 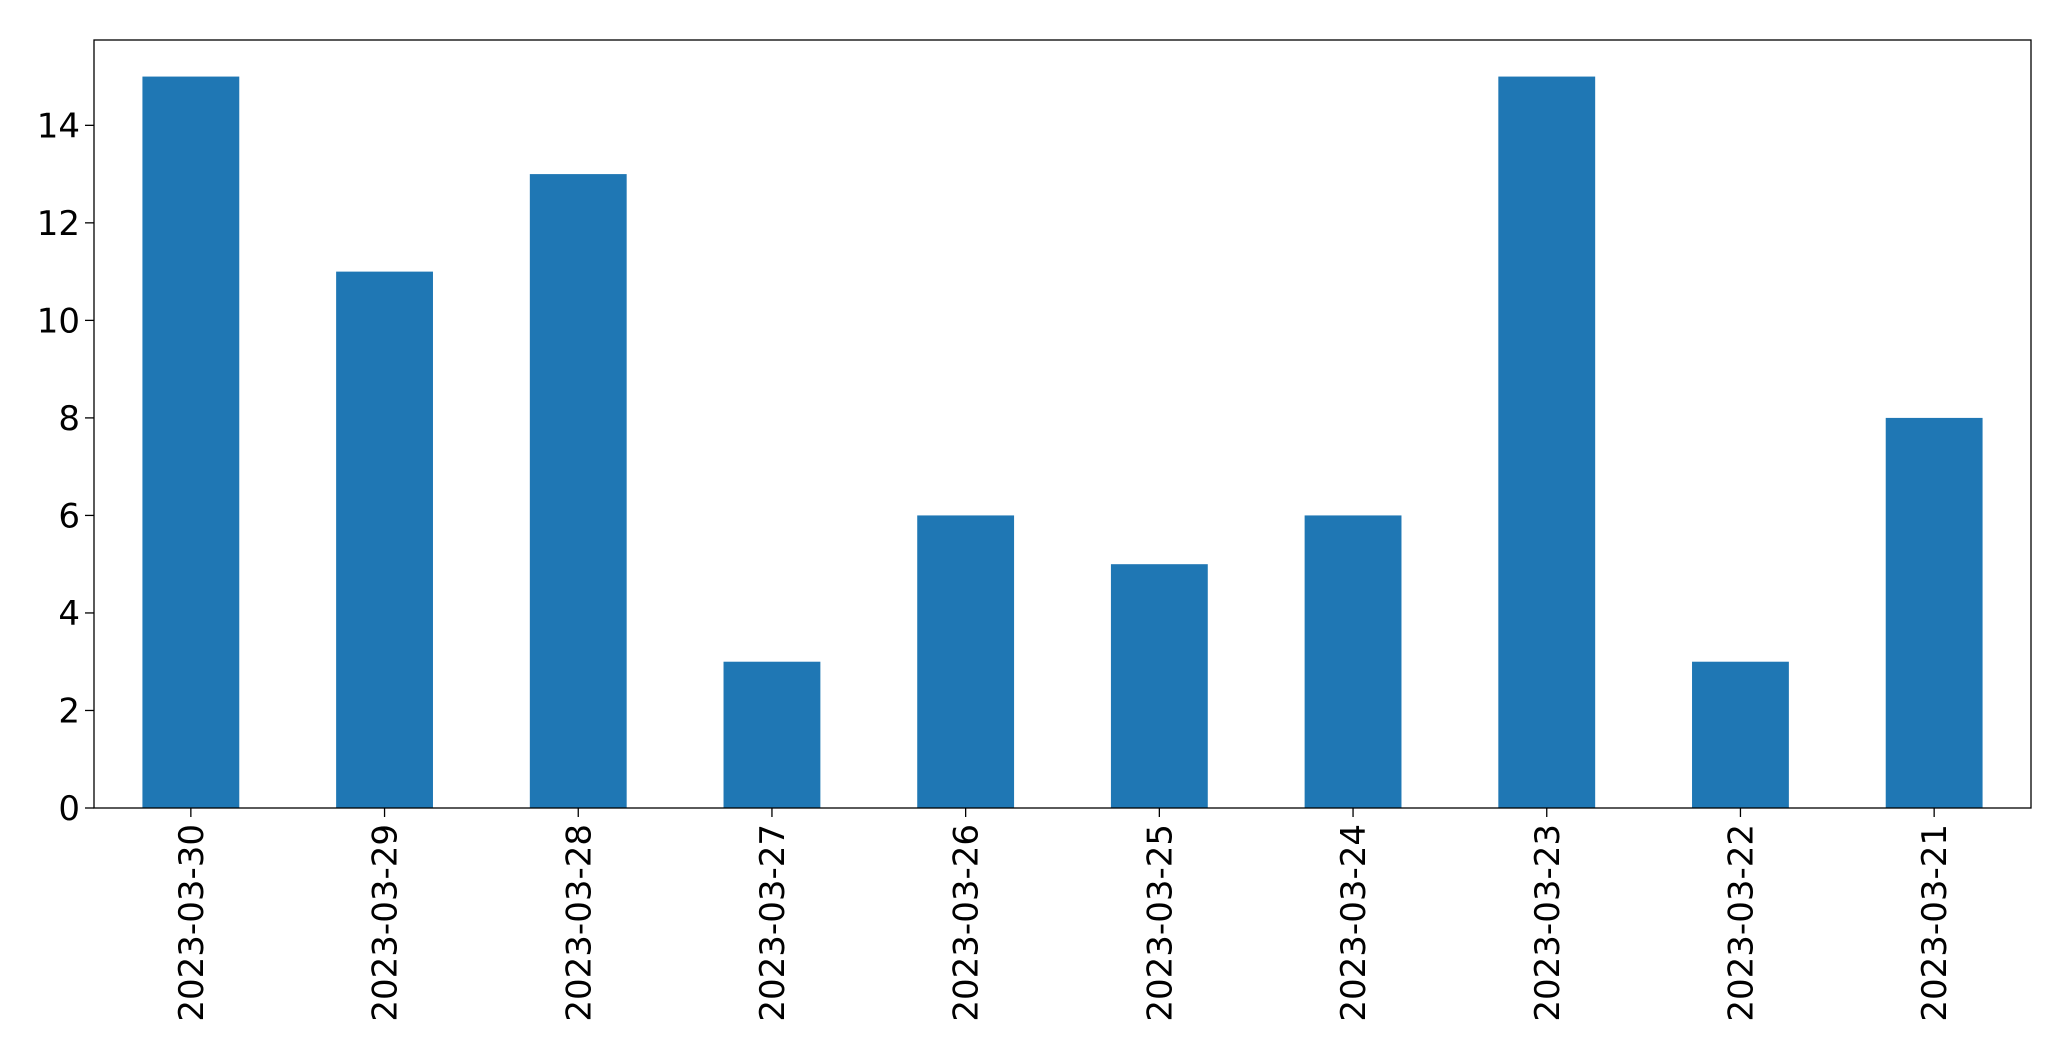 I want to click on x-tick-label: 2023-03-30, so click(x=192, y=923).